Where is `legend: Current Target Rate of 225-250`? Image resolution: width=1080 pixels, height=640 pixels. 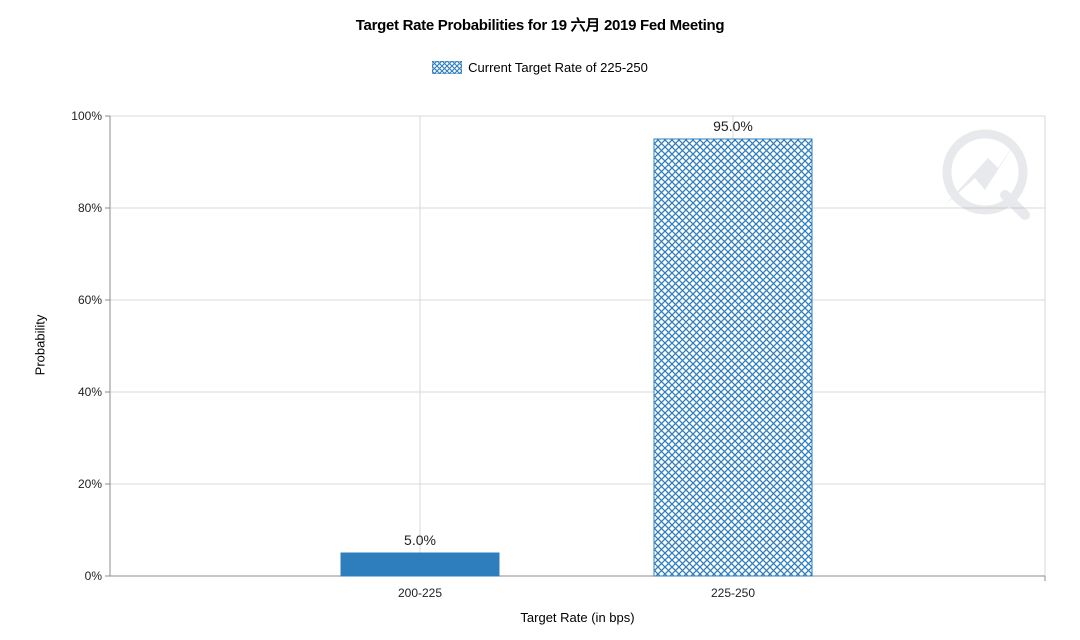
legend: Current Target Rate of 225-250 is located at coordinates (540, 67).